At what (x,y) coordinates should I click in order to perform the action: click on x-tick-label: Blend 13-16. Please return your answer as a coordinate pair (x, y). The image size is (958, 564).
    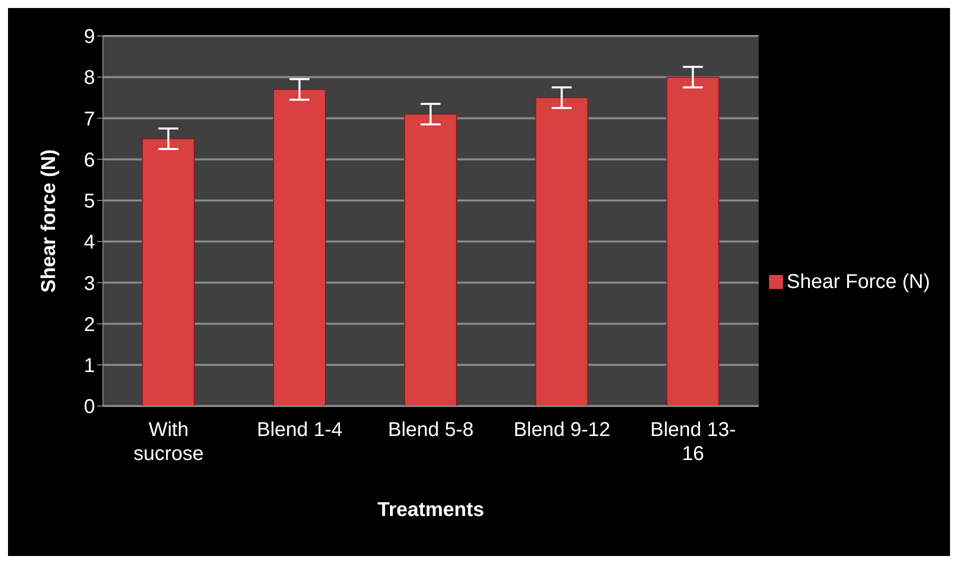
    Looking at the image, I should click on (693, 442).